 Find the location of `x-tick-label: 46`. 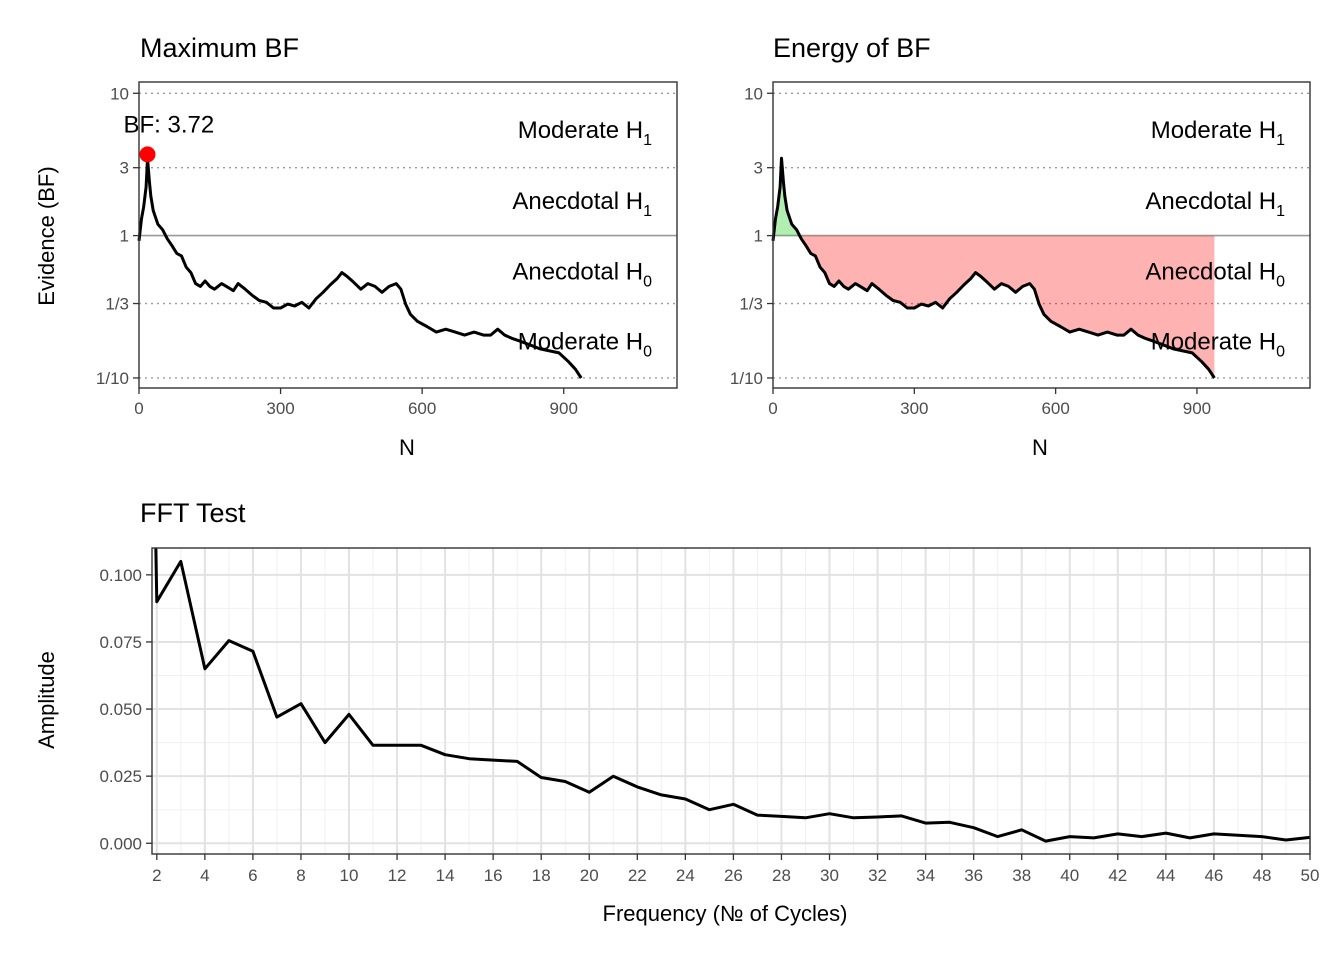

x-tick-label: 46 is located at coordinates (1213, 875).